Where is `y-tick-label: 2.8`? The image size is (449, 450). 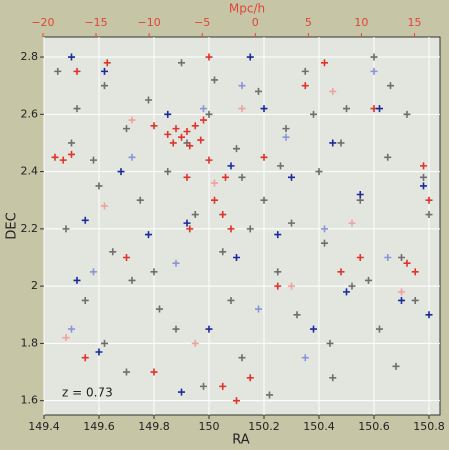
y-tick-label: 2.8 is located at coordinates (30, 56).